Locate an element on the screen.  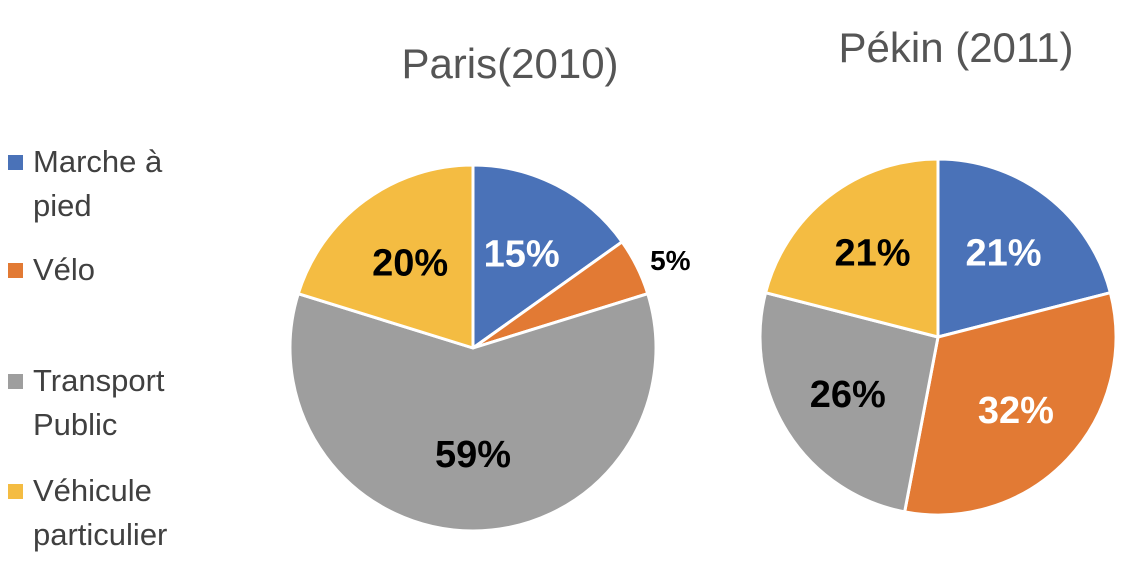
pie-title-pekin: Pékin (2011) is located at coordinates (955, 47).